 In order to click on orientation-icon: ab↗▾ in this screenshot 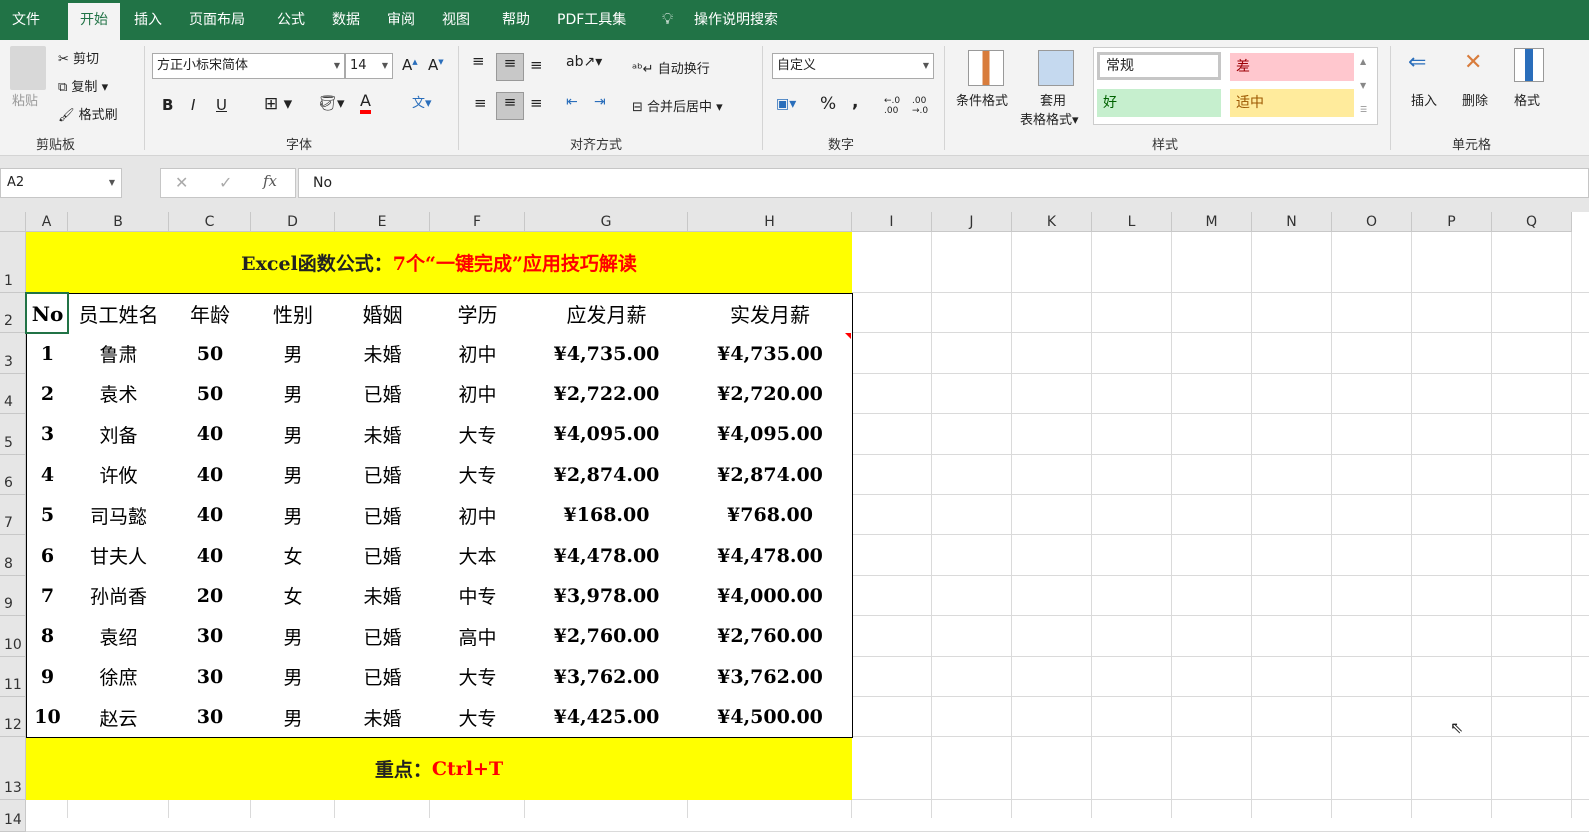, I will do `click(584, 62)`.